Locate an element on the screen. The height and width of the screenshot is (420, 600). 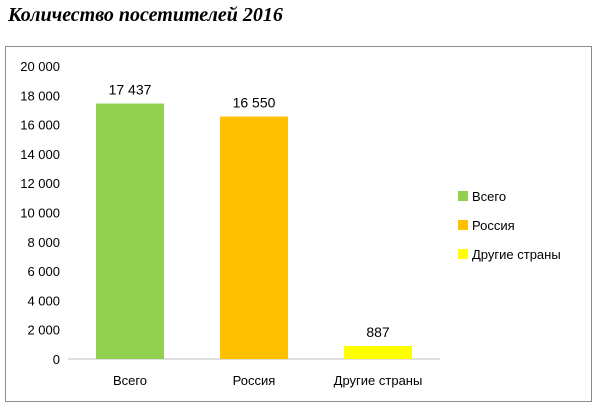
y-tick-label: 14 000 is located at coordinates (40, 154).